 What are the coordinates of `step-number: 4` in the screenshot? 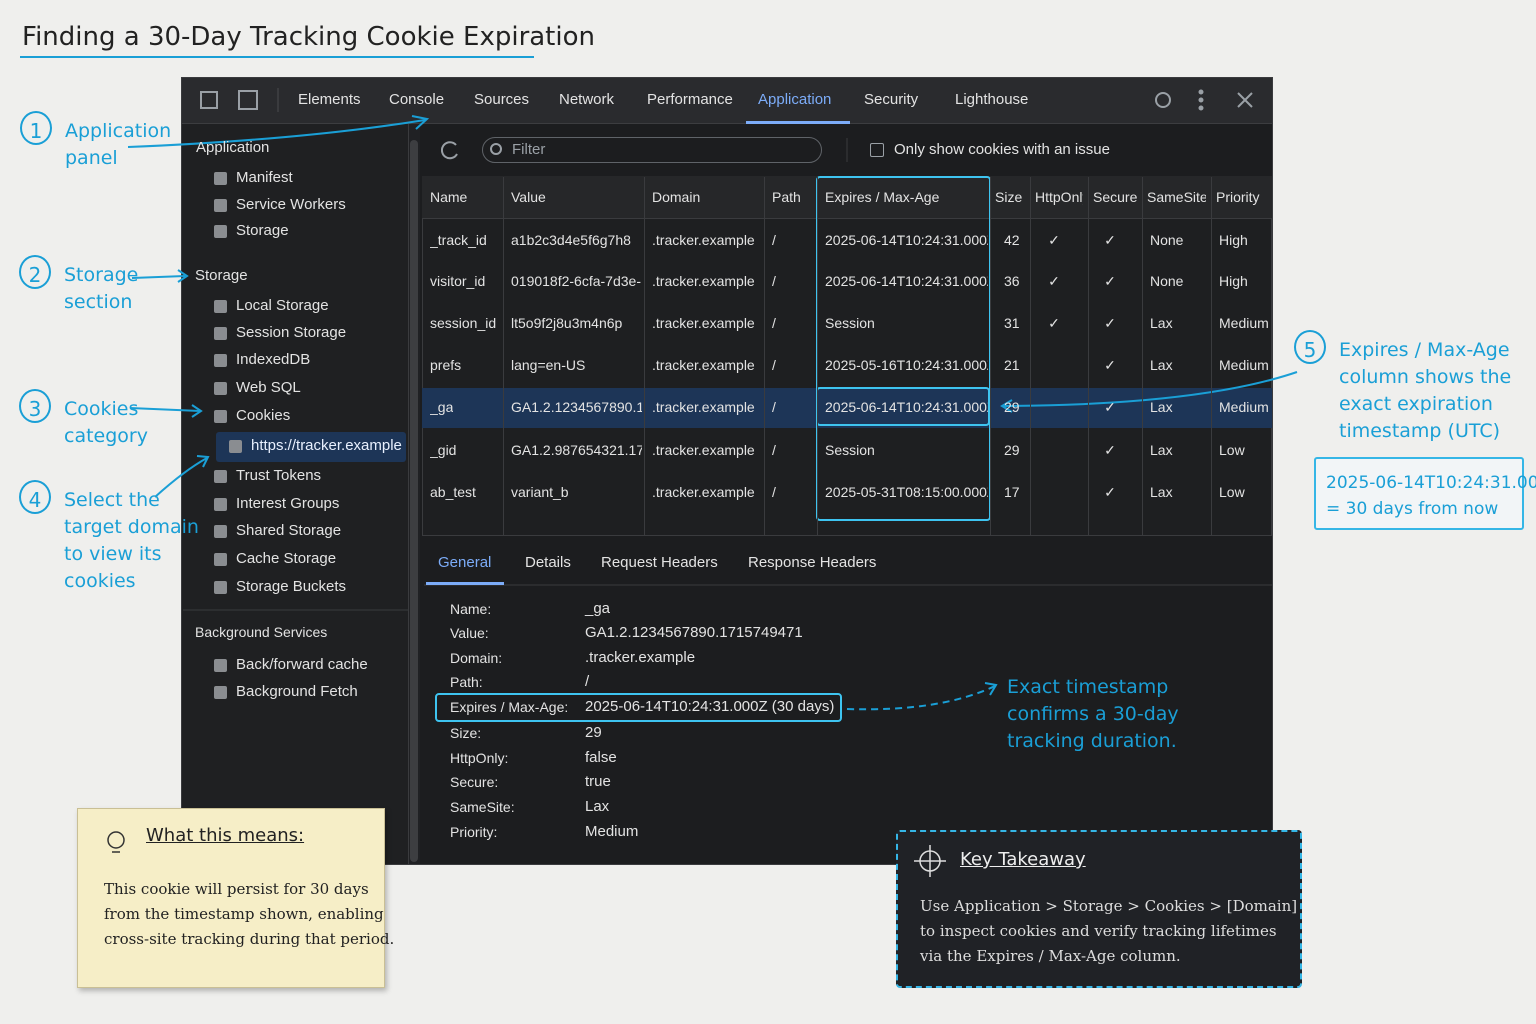 It's located at (35, 500).